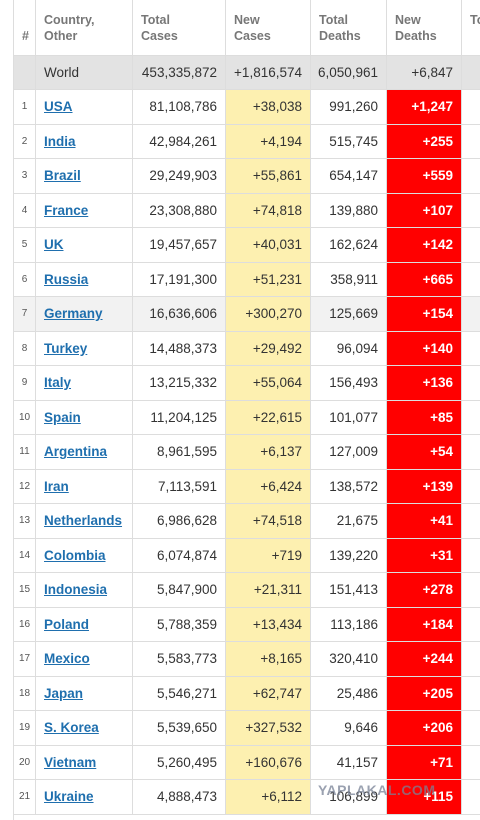 The width and height of the screenshot is (480, 820). Describe the element at coordinates (179, 590) in the screenshot. I see `data-cell: 5,847,900` at that location.